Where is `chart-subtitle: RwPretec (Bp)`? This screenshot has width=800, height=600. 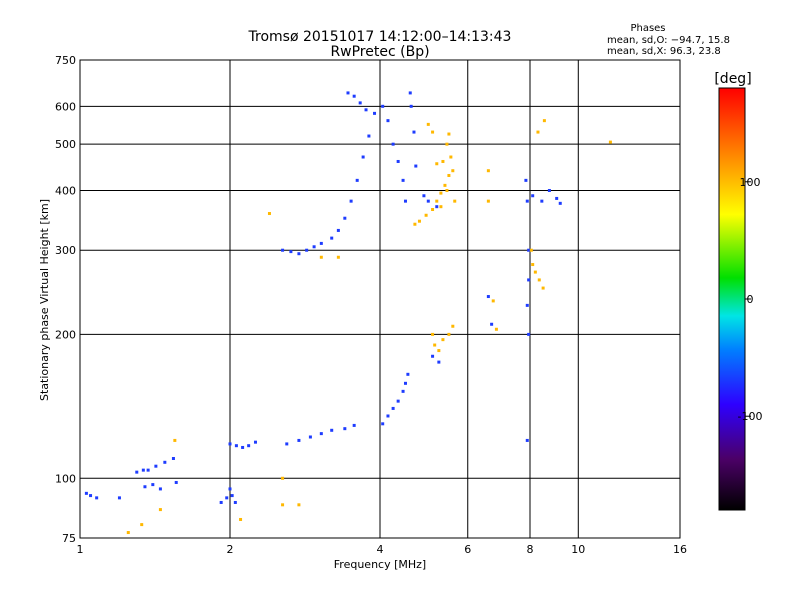
chart-subtitle: RwPretec (Bp) is located at coordinates (379, 52).